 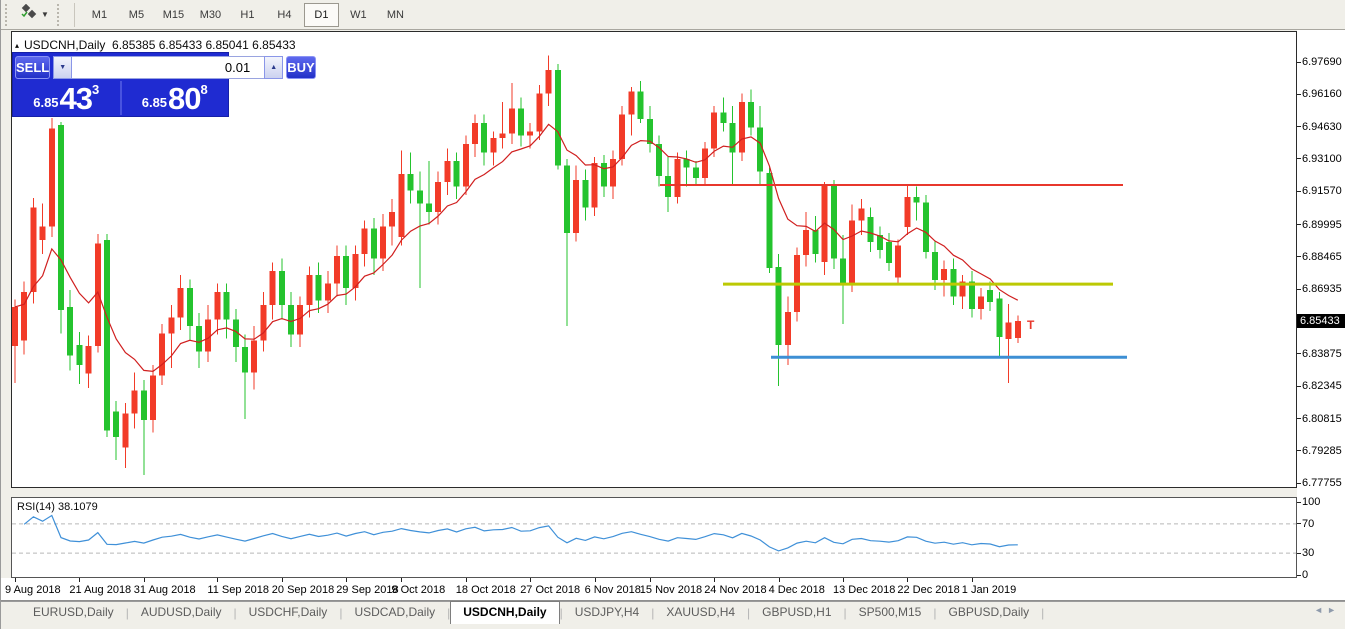 I want to click on chart-mode-button: ▼, so click(x=34, y=15).